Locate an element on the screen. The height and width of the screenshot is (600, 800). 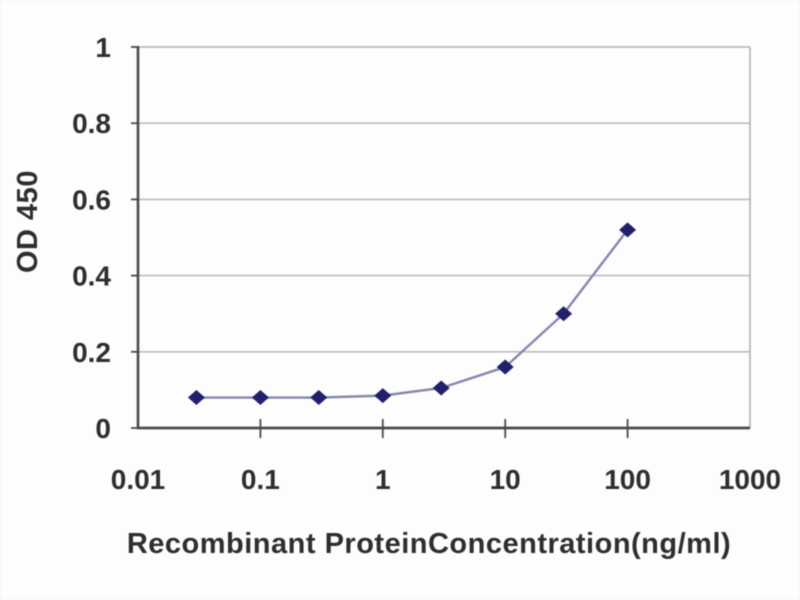
y-tick-label: 1 is located at coordinates (103, 47).